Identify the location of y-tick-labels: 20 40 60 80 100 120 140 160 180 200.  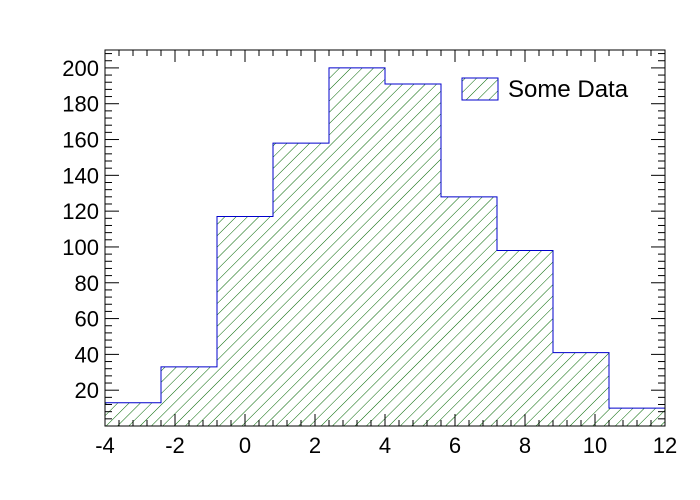
(80, 229).